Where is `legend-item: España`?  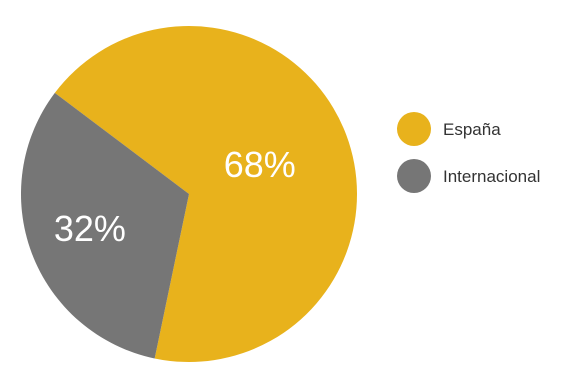
legend-item: España is located at coordinates (449, 129).